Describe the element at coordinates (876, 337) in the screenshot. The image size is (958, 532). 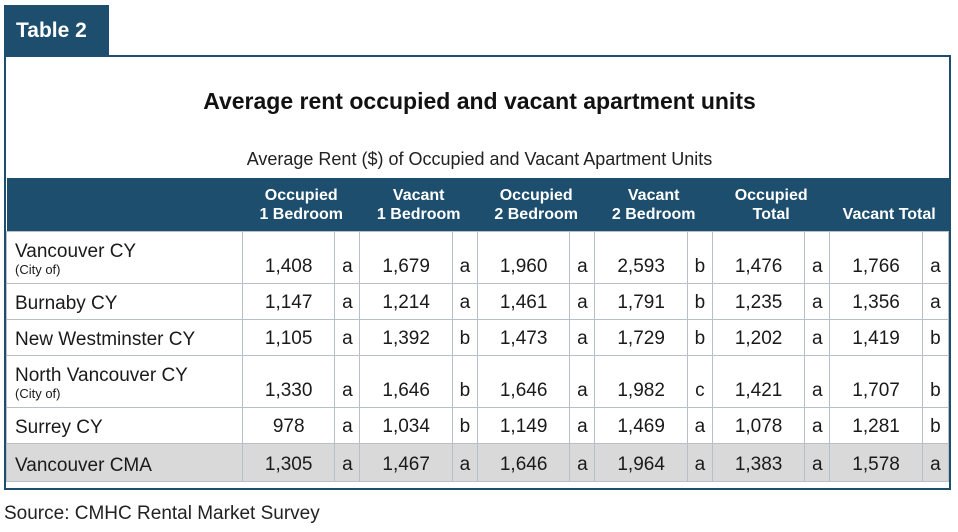
I see `rent-value: 1,419` at that location.